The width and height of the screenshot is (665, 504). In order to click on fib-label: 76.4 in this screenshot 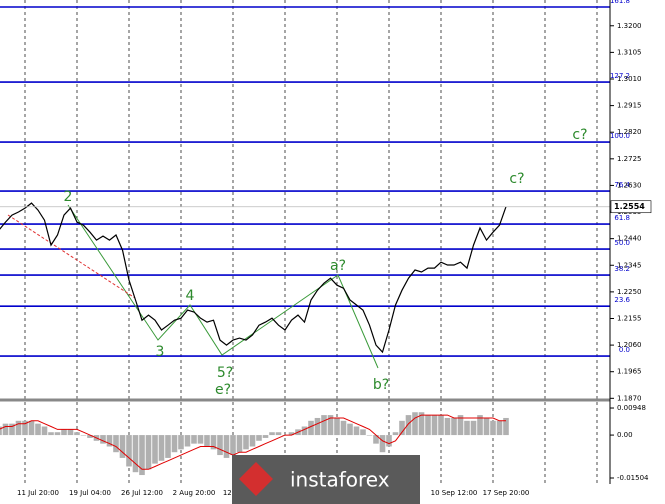, I will do `click(622, 185)`.